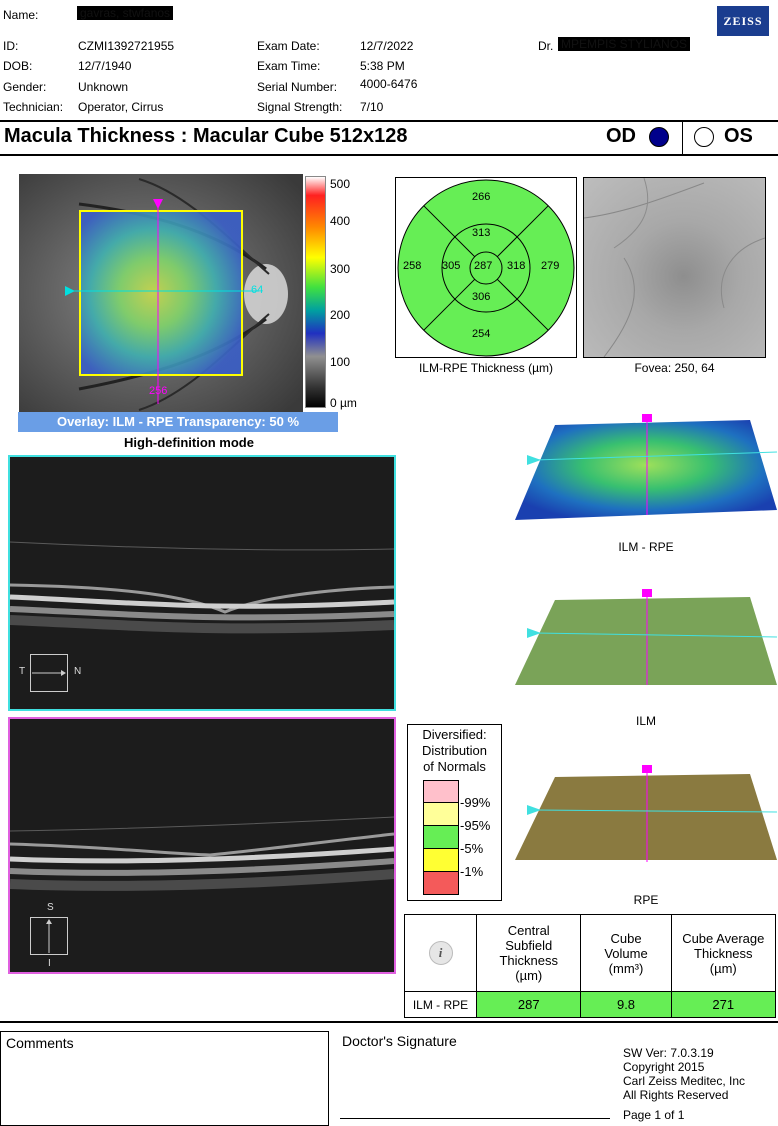  What do you see at coordinates (412, 266) in the screenshot?
I see `etdrs-temporal-outer: 258` at bounding box center [412, 266].